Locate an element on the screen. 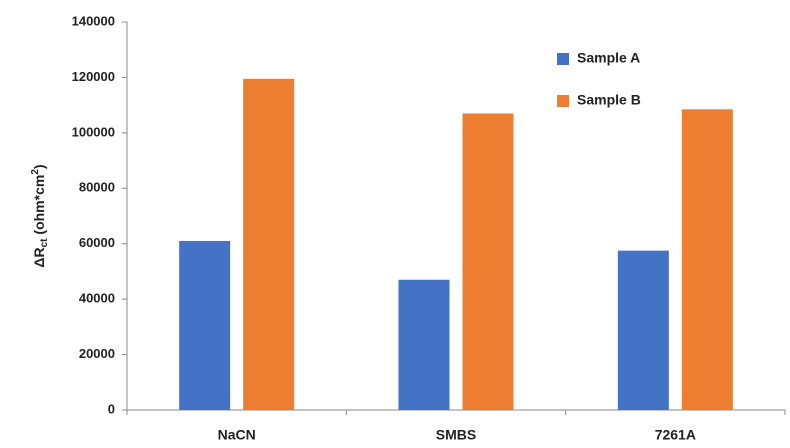  y-tick-label: 40000 is located at coordinates (97, 298).